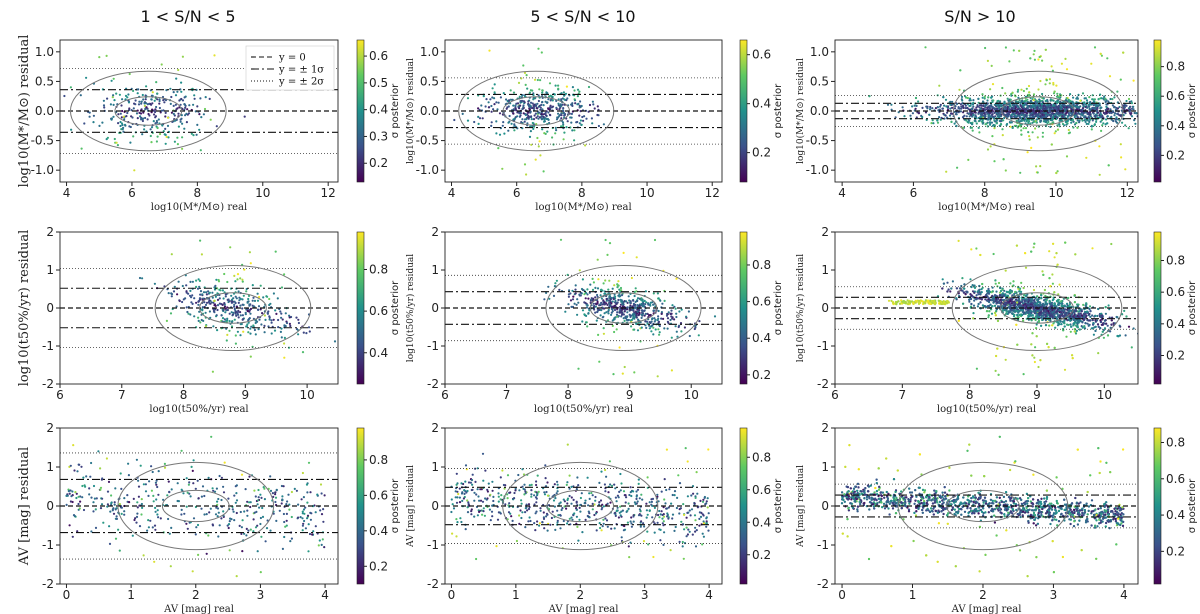 This screenshot has width=1200, height=614. I want to click on colorbar-tick-label: 0.4, so click(761, 104).